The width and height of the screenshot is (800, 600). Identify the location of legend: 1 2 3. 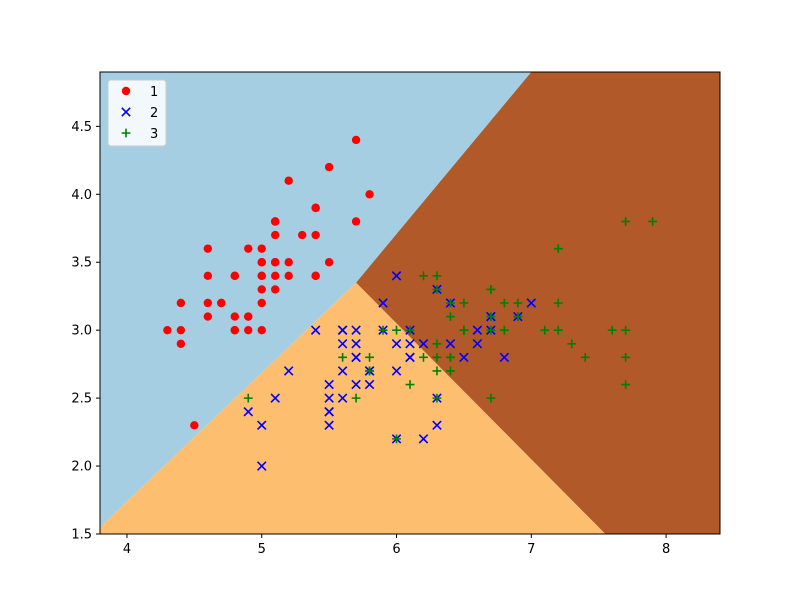
(137, 113).